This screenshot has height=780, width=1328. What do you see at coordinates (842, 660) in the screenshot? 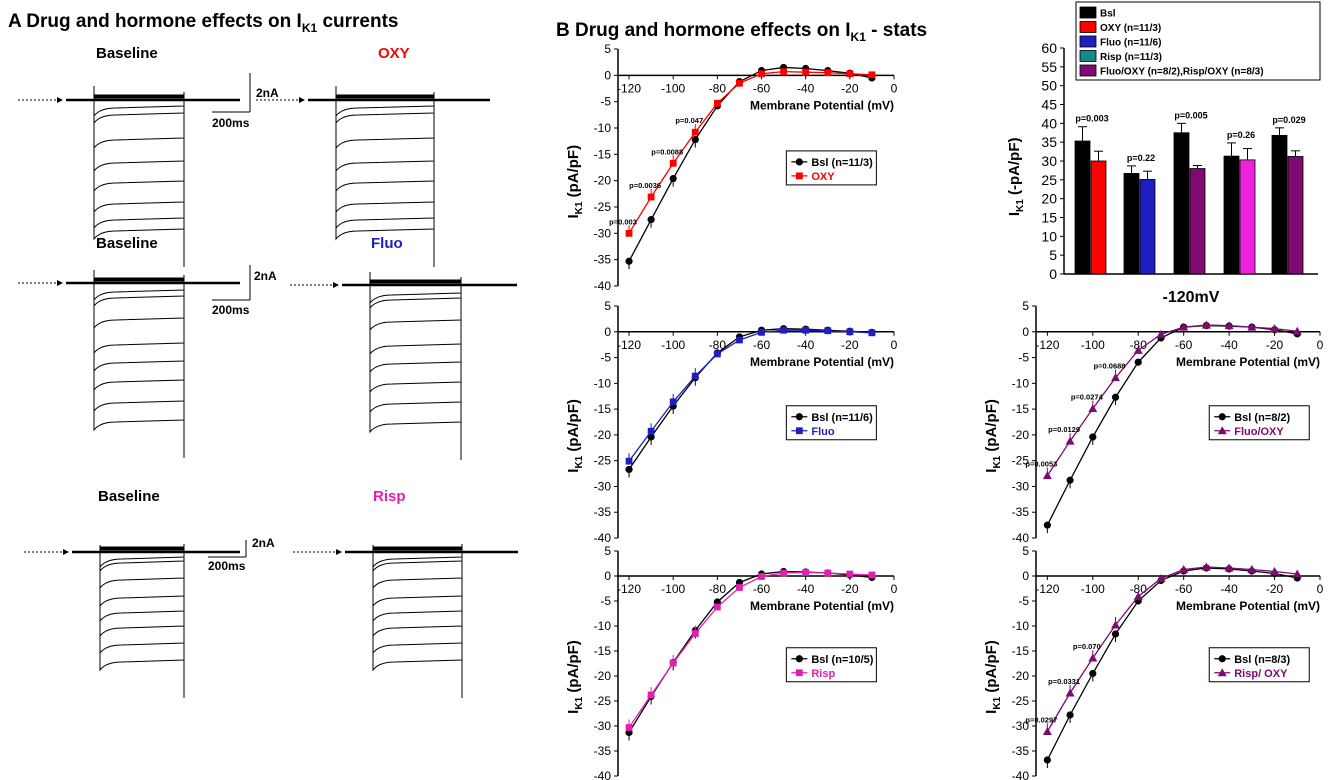
I see `legend-label: Bsl (n=10/5)` at bounding box center [842, 660].